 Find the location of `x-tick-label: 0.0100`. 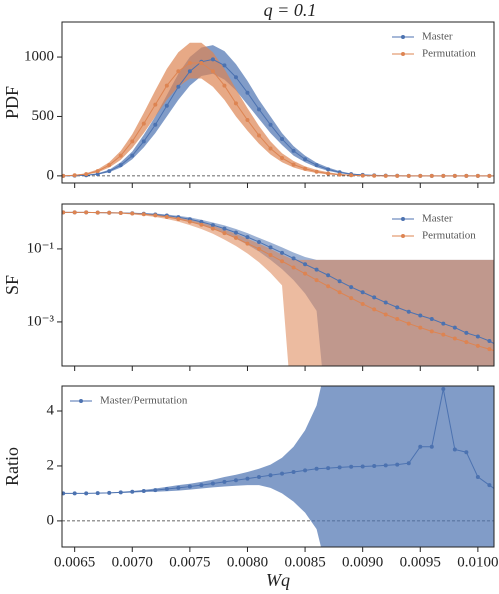

x-tick-label: 0.0100 is located at coordinates (477, 562).